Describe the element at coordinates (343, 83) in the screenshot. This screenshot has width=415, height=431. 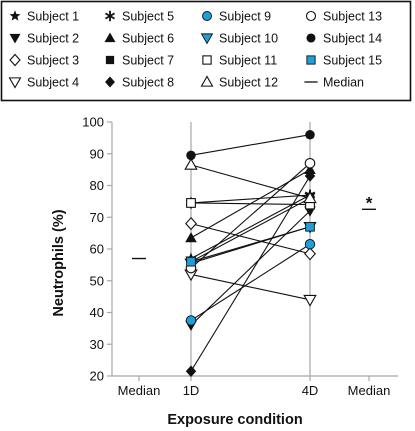
I see `legend-label-median: Median` at that location.